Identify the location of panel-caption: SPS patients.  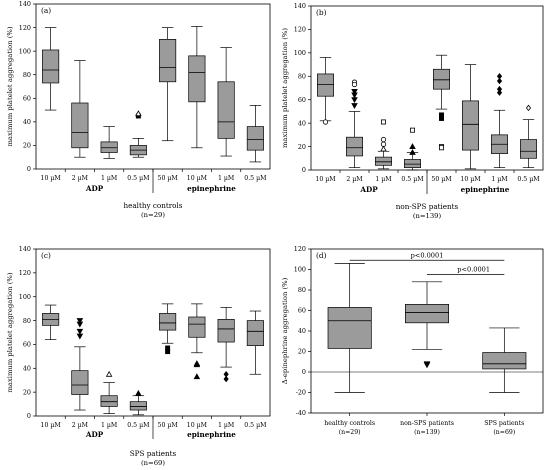
(153, 453).